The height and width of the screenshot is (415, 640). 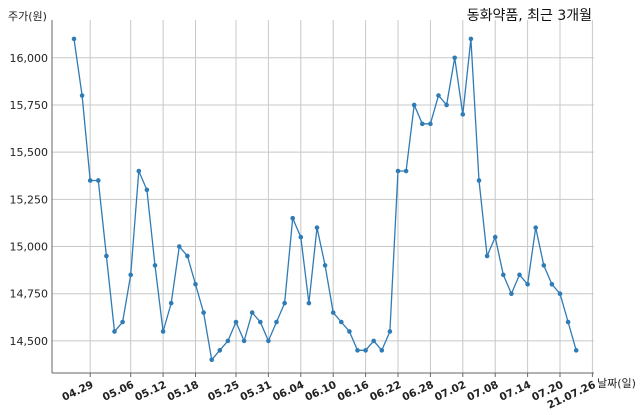 What do you see at coordinates (450, 391) in the screenshot?
I see `x-tick-label: 07.02` at bounding box center [450, 391].